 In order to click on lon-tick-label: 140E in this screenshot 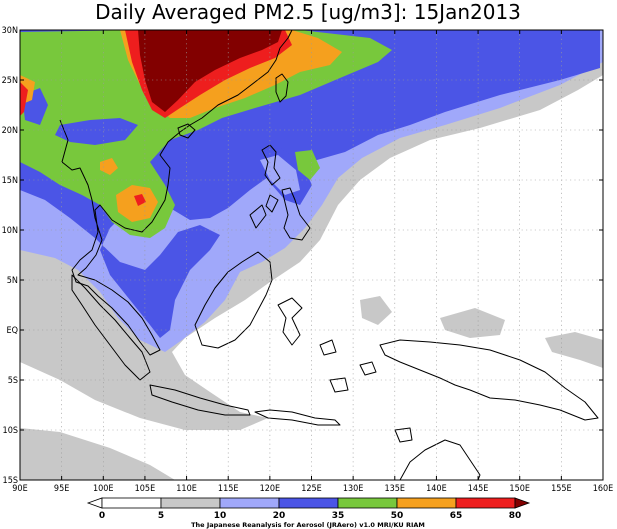, I will do `click(436, 489)`.